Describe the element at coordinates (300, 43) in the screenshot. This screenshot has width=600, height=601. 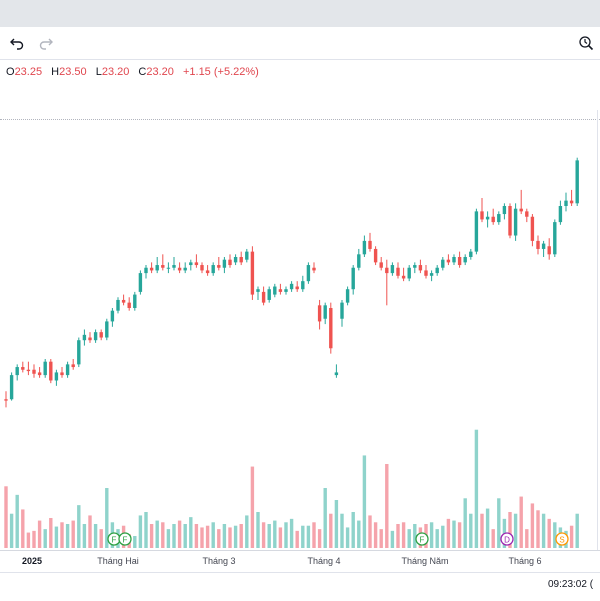
I see `chart-toolbar` at that location.